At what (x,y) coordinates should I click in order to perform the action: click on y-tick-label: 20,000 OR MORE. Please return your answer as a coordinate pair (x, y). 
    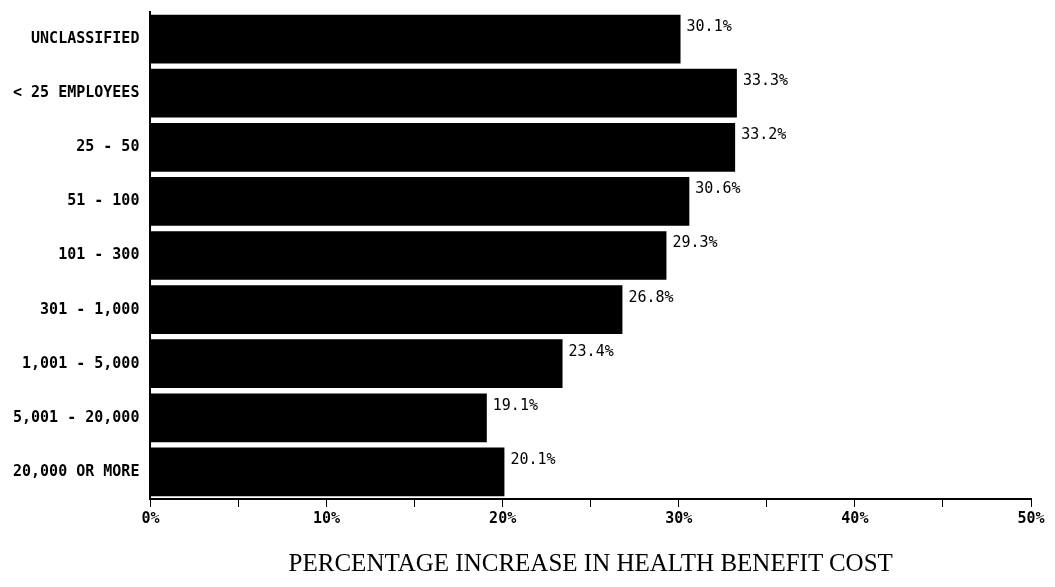
    Looking at the image, I should click on (76, 470).